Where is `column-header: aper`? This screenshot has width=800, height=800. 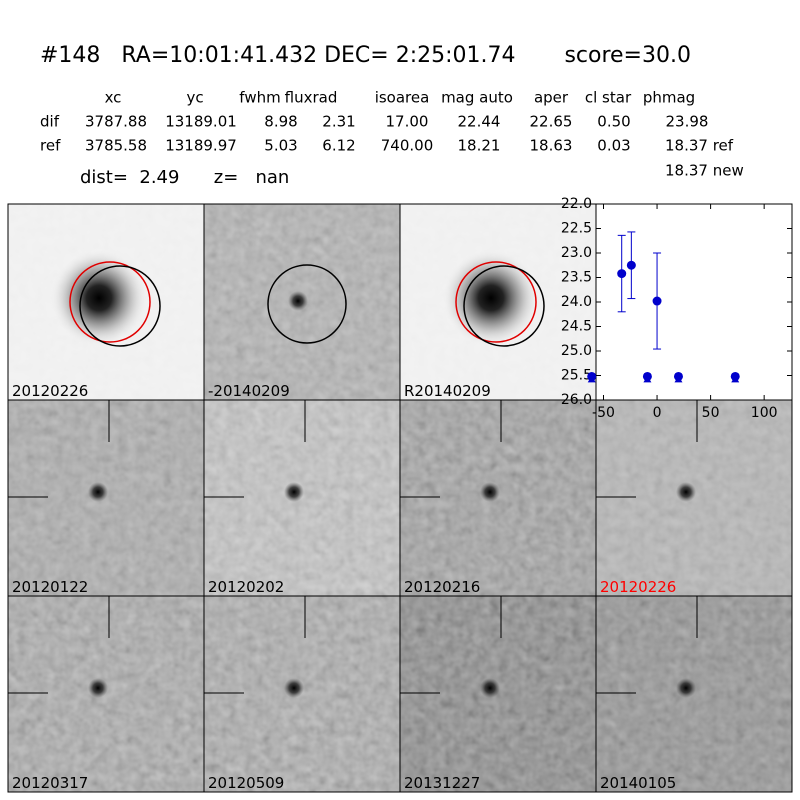 column-header: aper is located at coordinates (551, 98).